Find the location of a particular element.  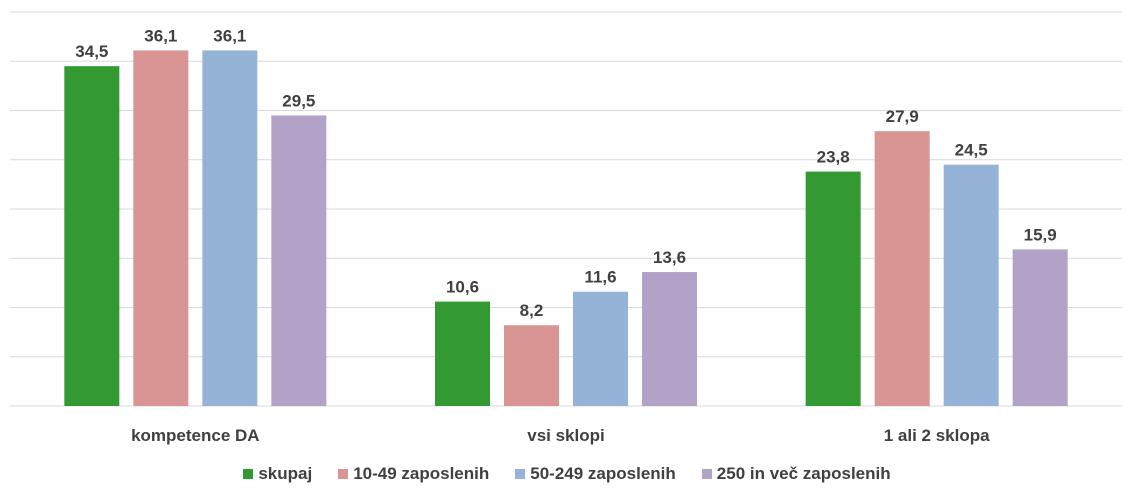

legend-item: 50-249 zaposlenih is located at coordinates (595, 474).